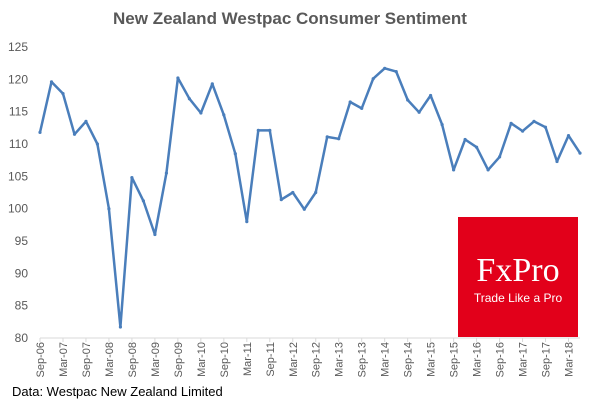 The image size is (600, 400). I want to click on x-tick-label: Mar-15, so click(432, 359).